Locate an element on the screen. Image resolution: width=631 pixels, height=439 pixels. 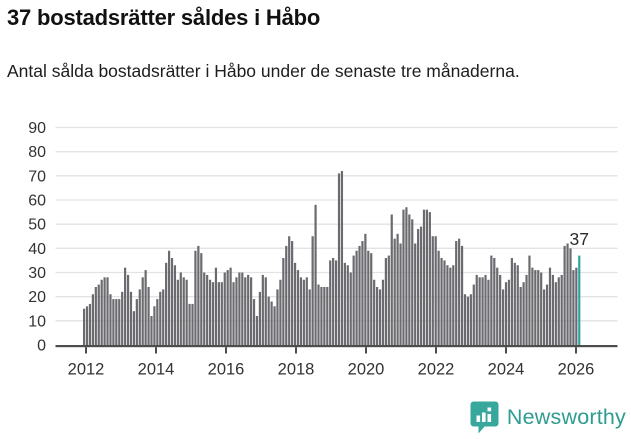
x-tick-label: 2022 is located at coordinates (436, 370).